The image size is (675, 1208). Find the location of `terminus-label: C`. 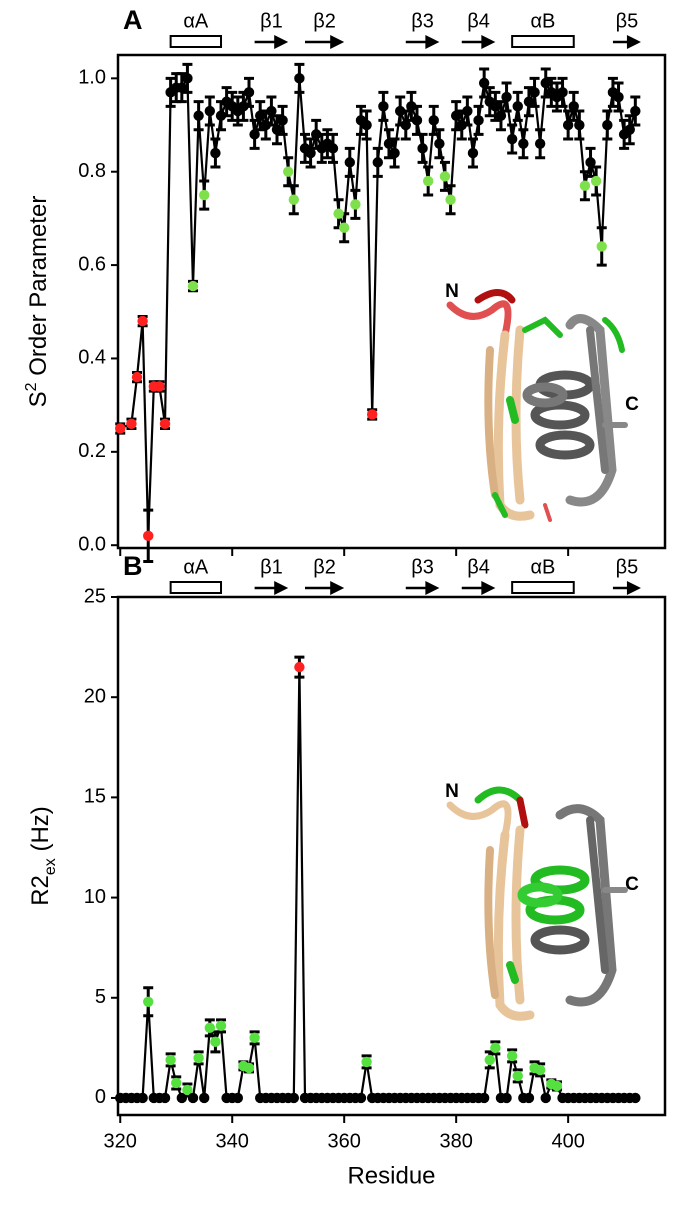

terminus-label: C is located at coordinates (632, 884).